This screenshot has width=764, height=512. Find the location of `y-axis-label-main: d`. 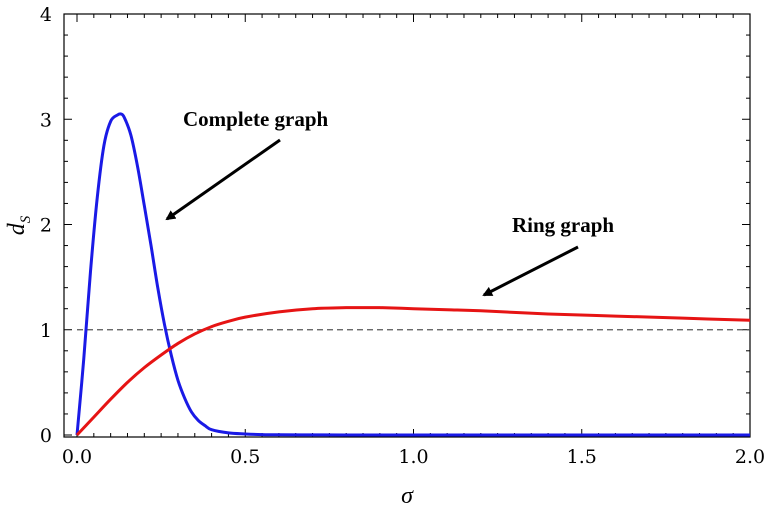

y-axis-label-main: d is located at coordinates (17, 228).